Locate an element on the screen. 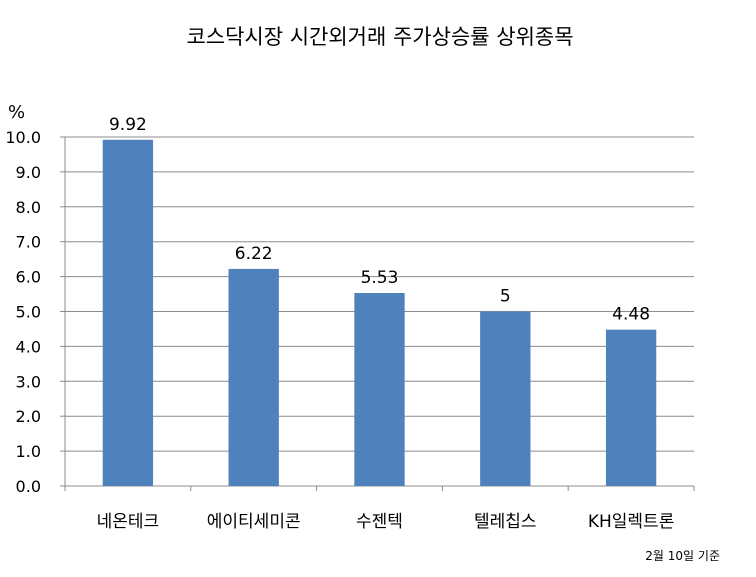 This screenshot has height=577, width=756. data-label: 9.92 is located at coordinates (128, 125).